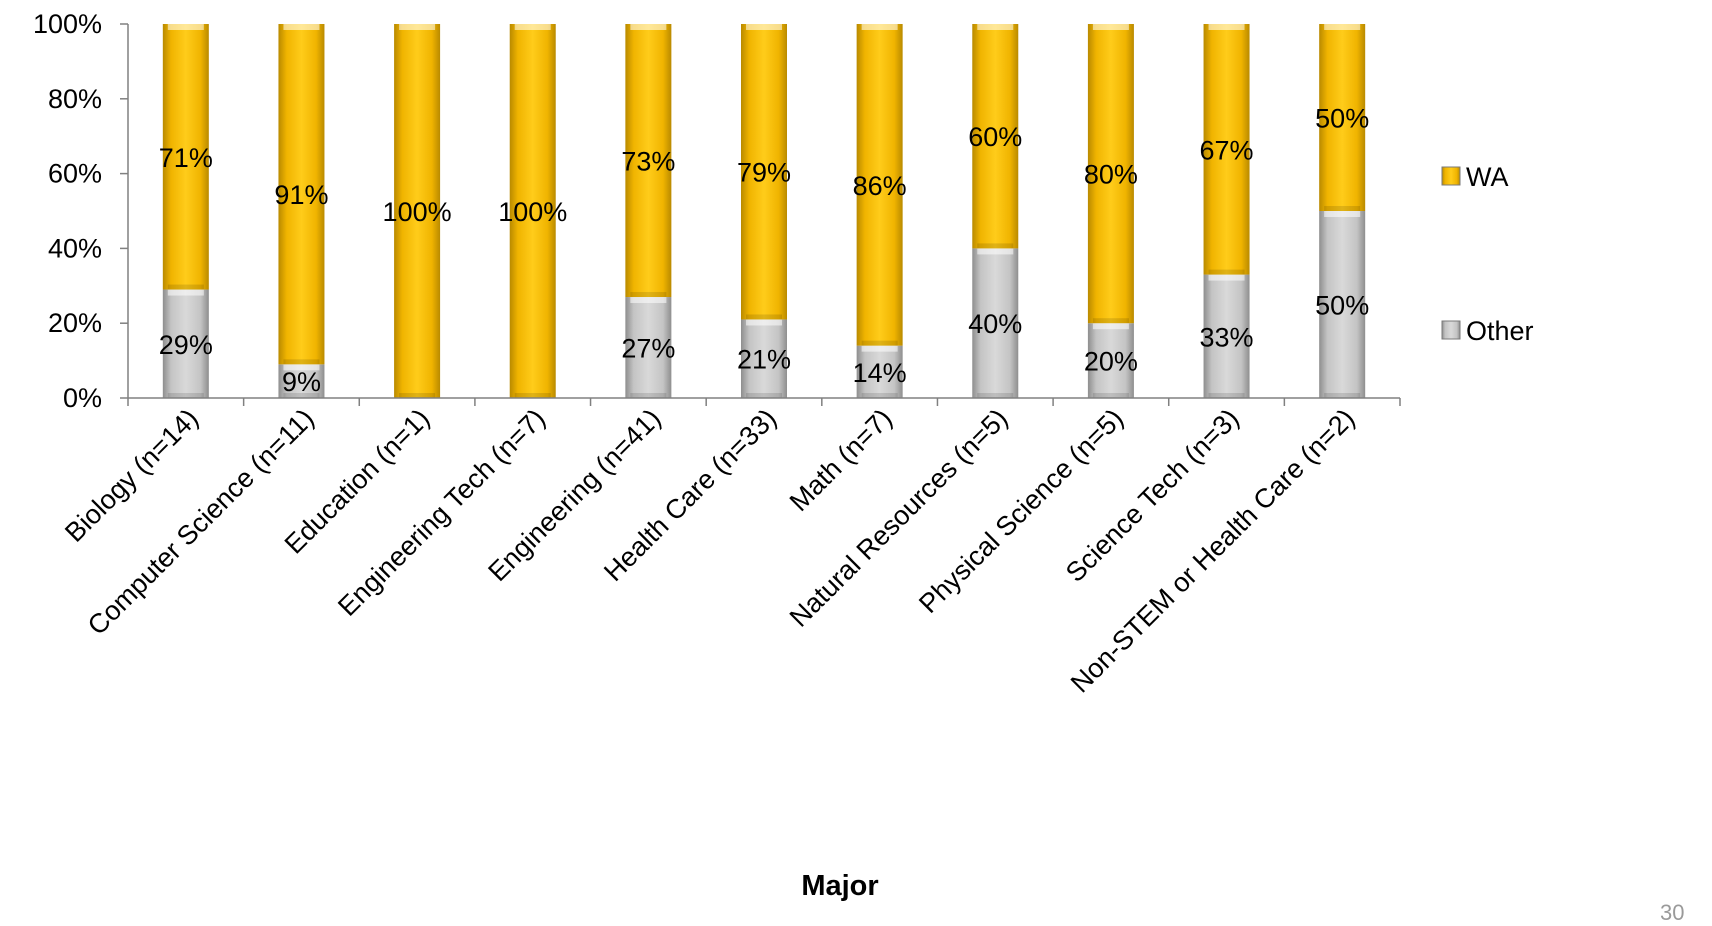 Image resolution: width=1712 pixels, height=926 pixels. Describe the element at coordinates (201, 522) in the screenshot. I see `x-category-label: Computer Science (n=11)` at that location.